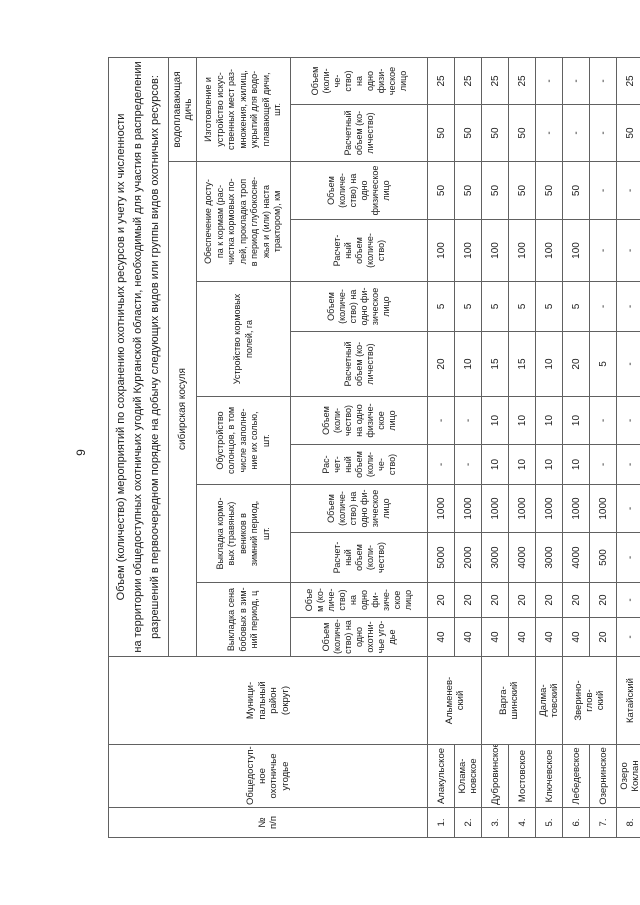  What do you see at coordinates (522, 822) in the screenshot?
I see `row-number-cell: 4.` at bounding box center [522, 822].